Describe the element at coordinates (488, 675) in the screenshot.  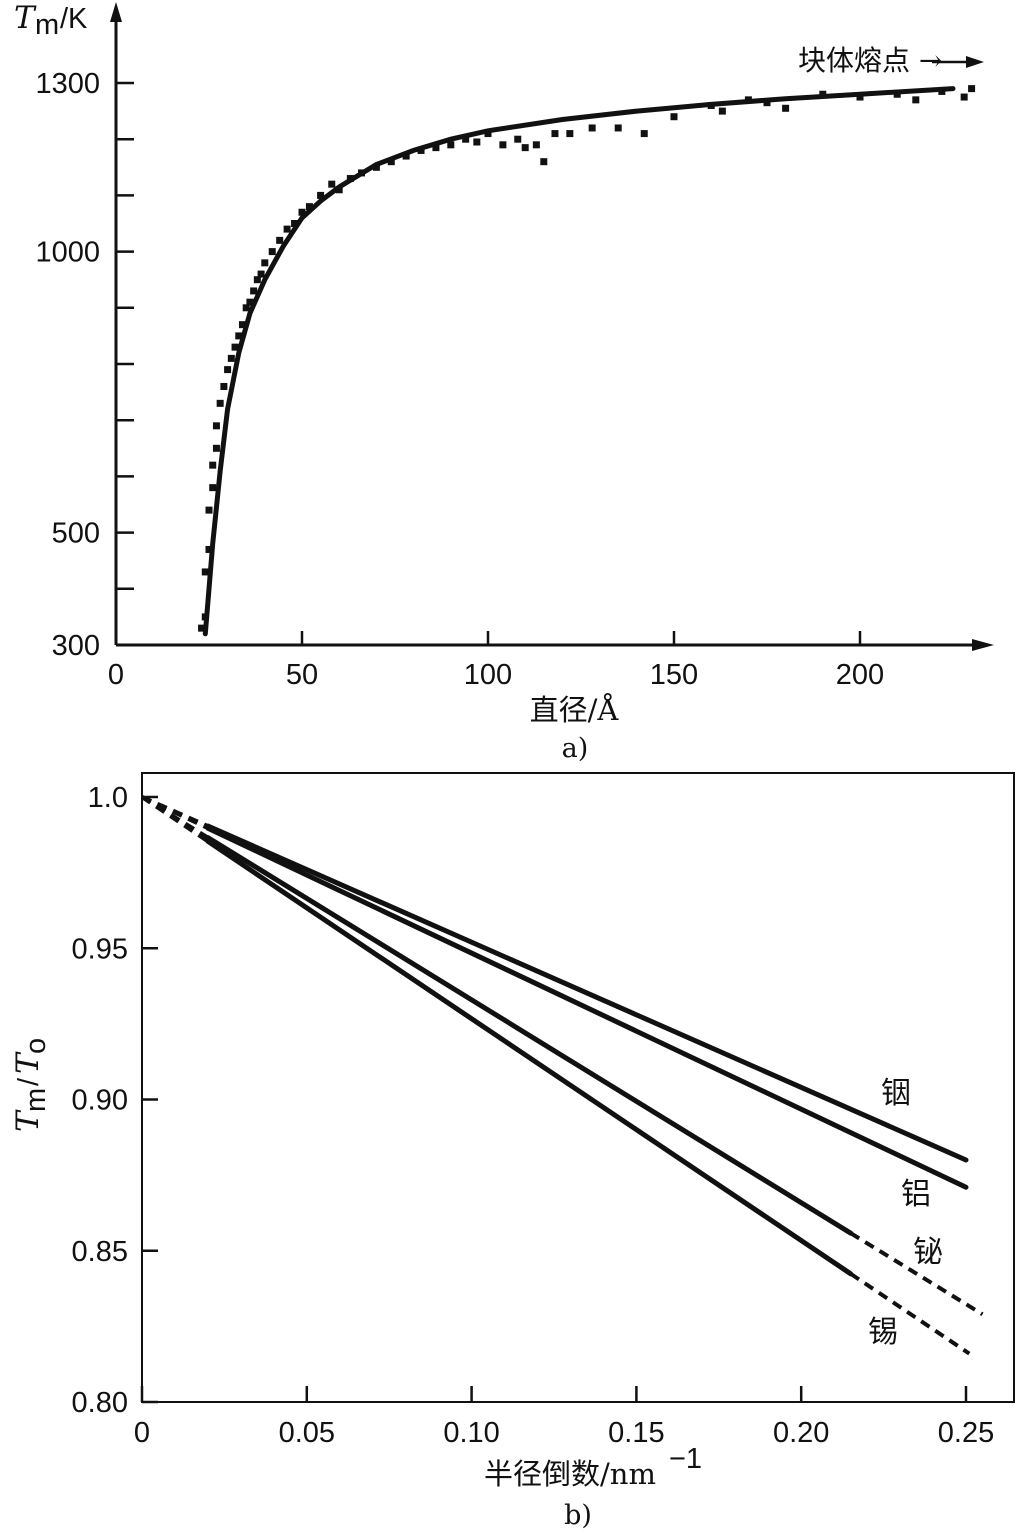
I see `panel-a-x-tick-label: 100` at that location.